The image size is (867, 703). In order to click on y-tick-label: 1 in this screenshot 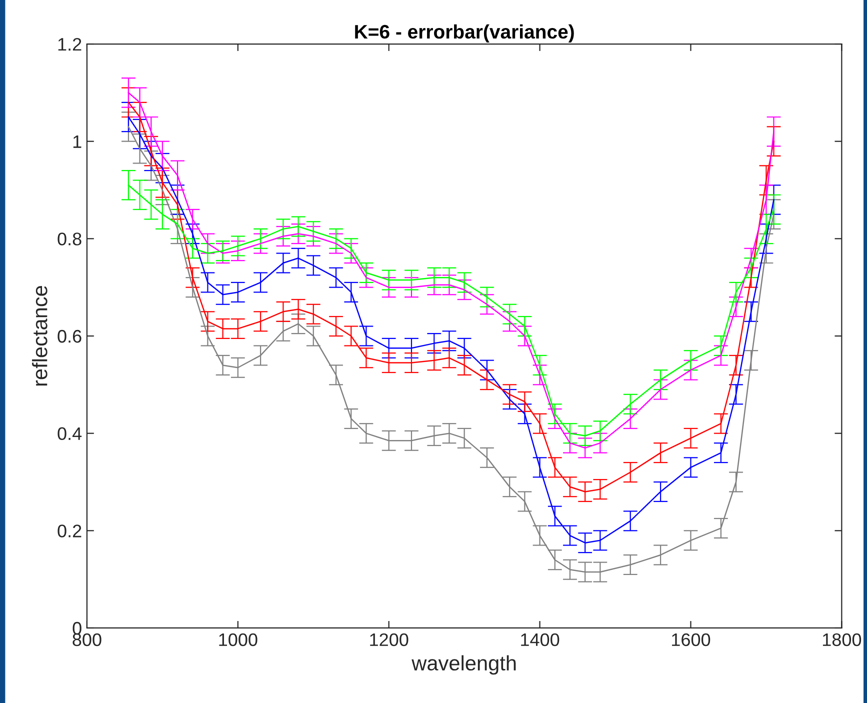, I will do `click(77, 141)`.